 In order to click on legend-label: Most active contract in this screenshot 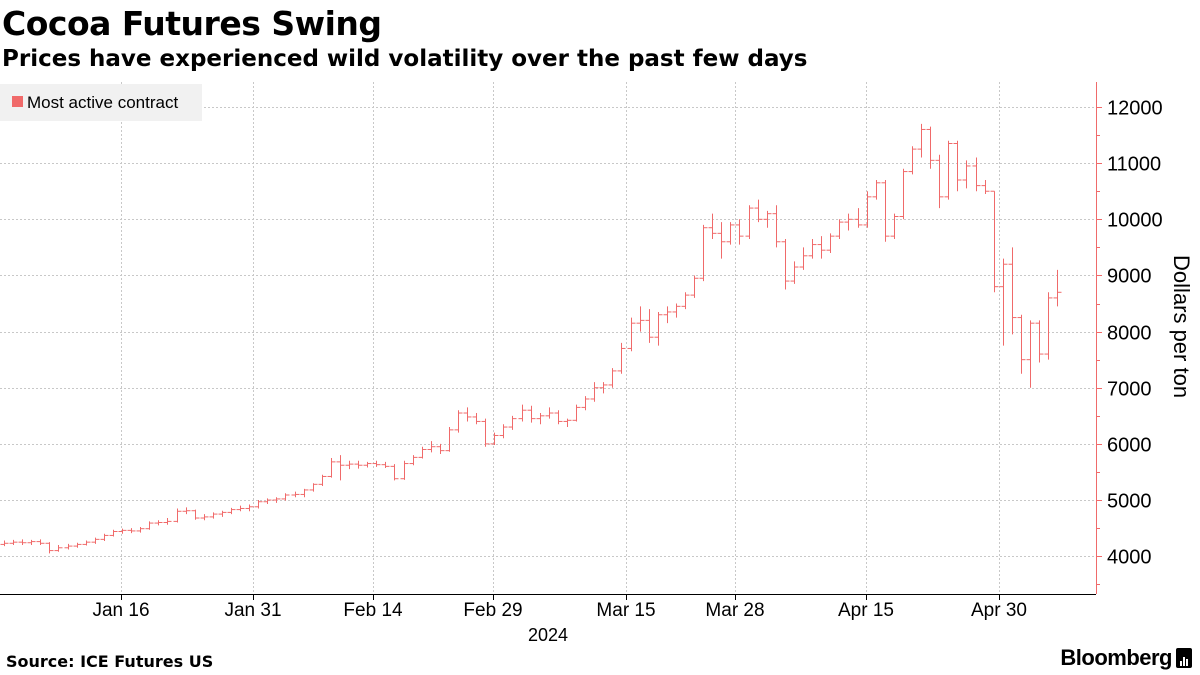, I will do `click(103, 102)`.